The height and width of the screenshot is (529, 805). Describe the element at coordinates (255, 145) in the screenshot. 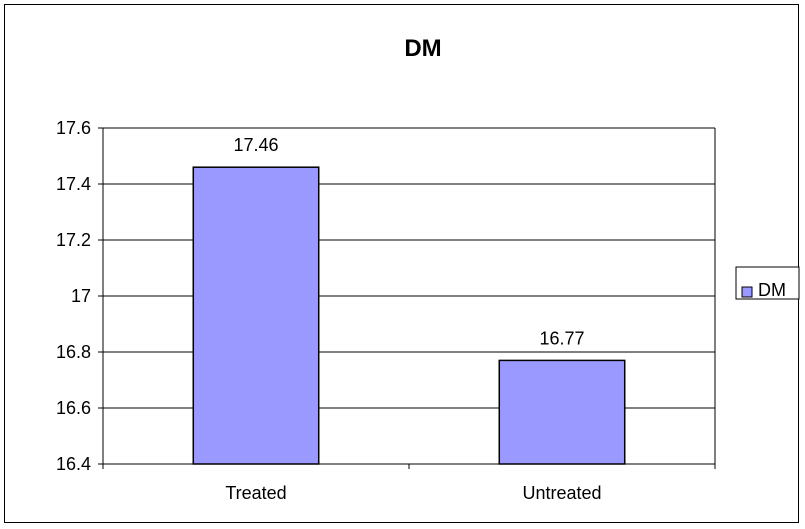

I see `data-label: 17.46` at that location.